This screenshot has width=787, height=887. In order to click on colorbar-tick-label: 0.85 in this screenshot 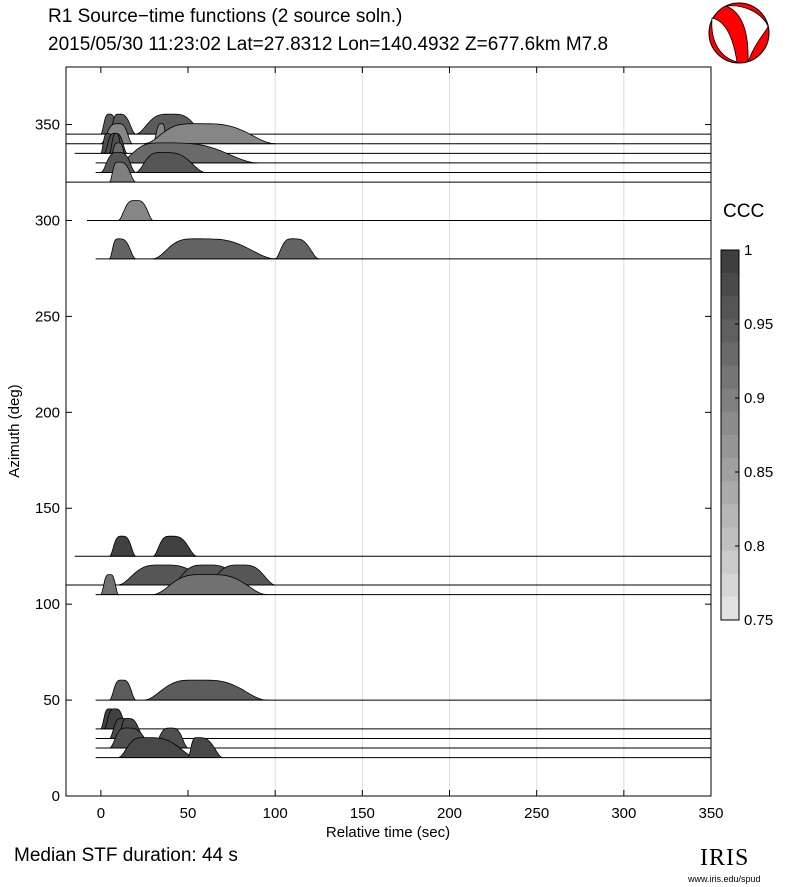, I will do `click(758, 472)`.